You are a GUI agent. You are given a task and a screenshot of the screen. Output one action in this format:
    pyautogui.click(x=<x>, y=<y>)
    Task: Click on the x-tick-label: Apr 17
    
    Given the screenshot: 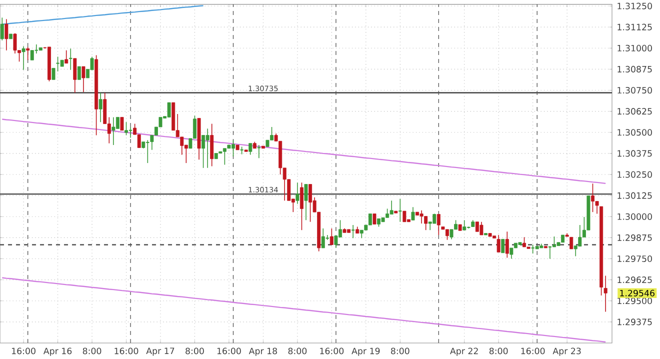 What is the action you would take?
    pyautogui.click(x=160, y=352)
    